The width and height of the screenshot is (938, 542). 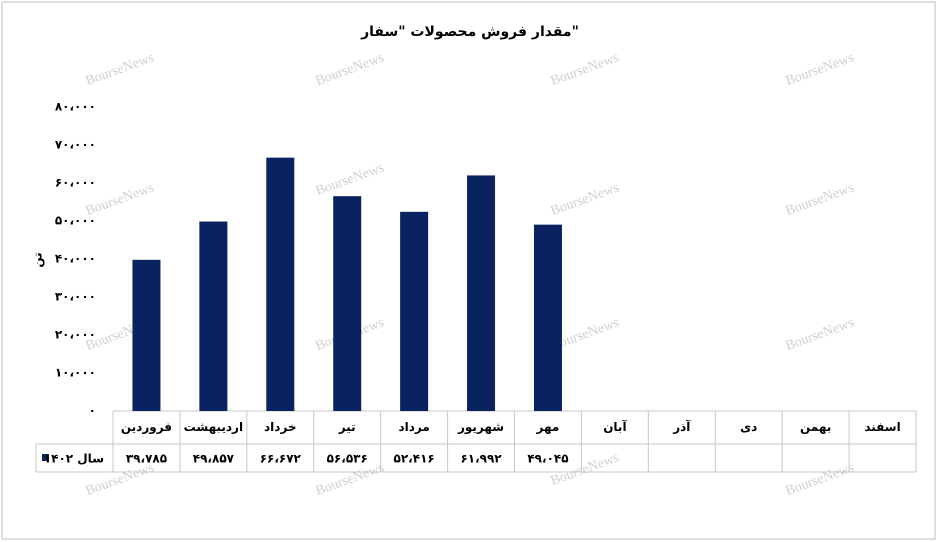 What do you see at coordinates (815, 427) in the screenshot?
I see `x-tick-label: بهمن` at bounding box center [815, 427].